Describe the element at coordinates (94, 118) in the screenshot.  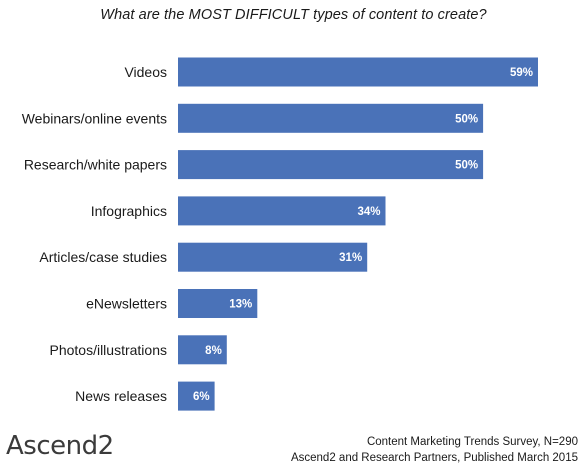
I see `category-label: Webinars/online events` at that location.